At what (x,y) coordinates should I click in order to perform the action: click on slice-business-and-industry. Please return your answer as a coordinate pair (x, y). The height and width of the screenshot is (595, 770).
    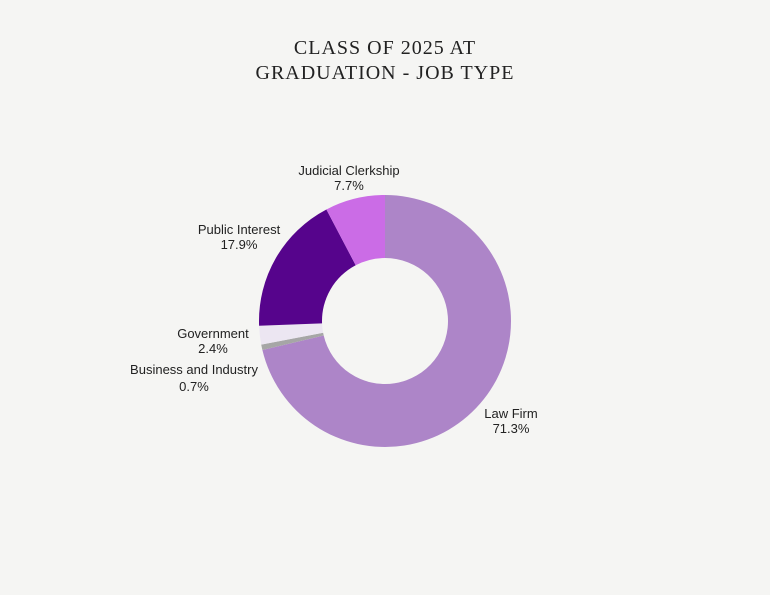
    Looking at the image, I should click on (292, 341).